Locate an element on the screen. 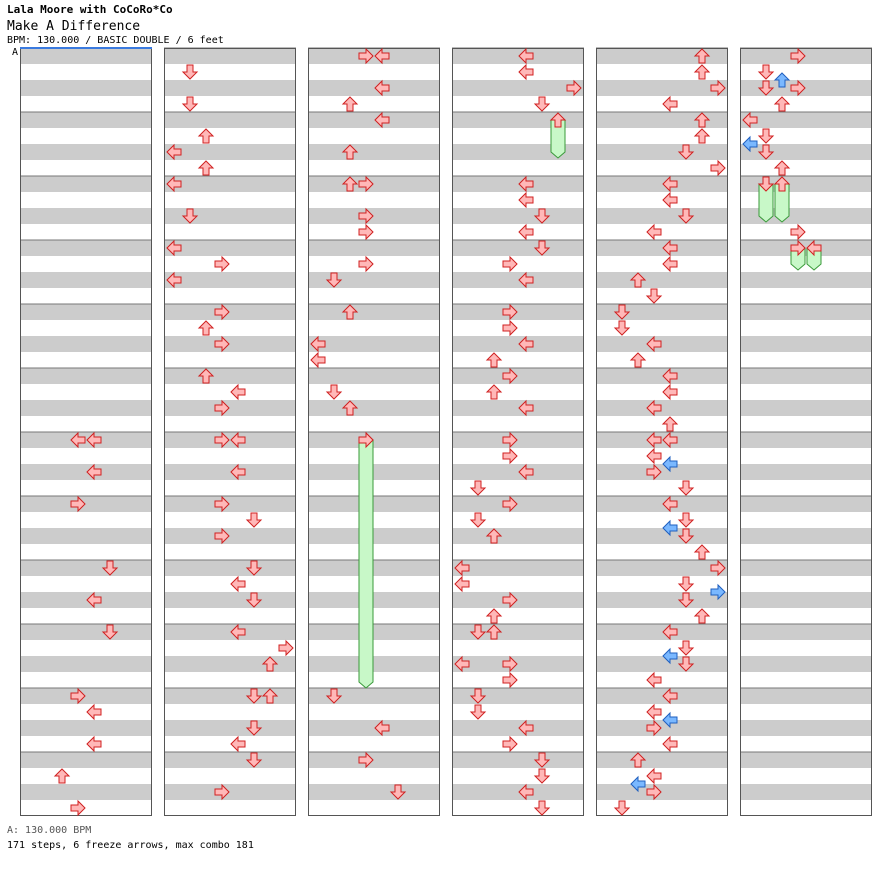 This screenshot has width=896, height=876. bpm-legend: A: 130.000 BPM is located at coordinates (49, 830).